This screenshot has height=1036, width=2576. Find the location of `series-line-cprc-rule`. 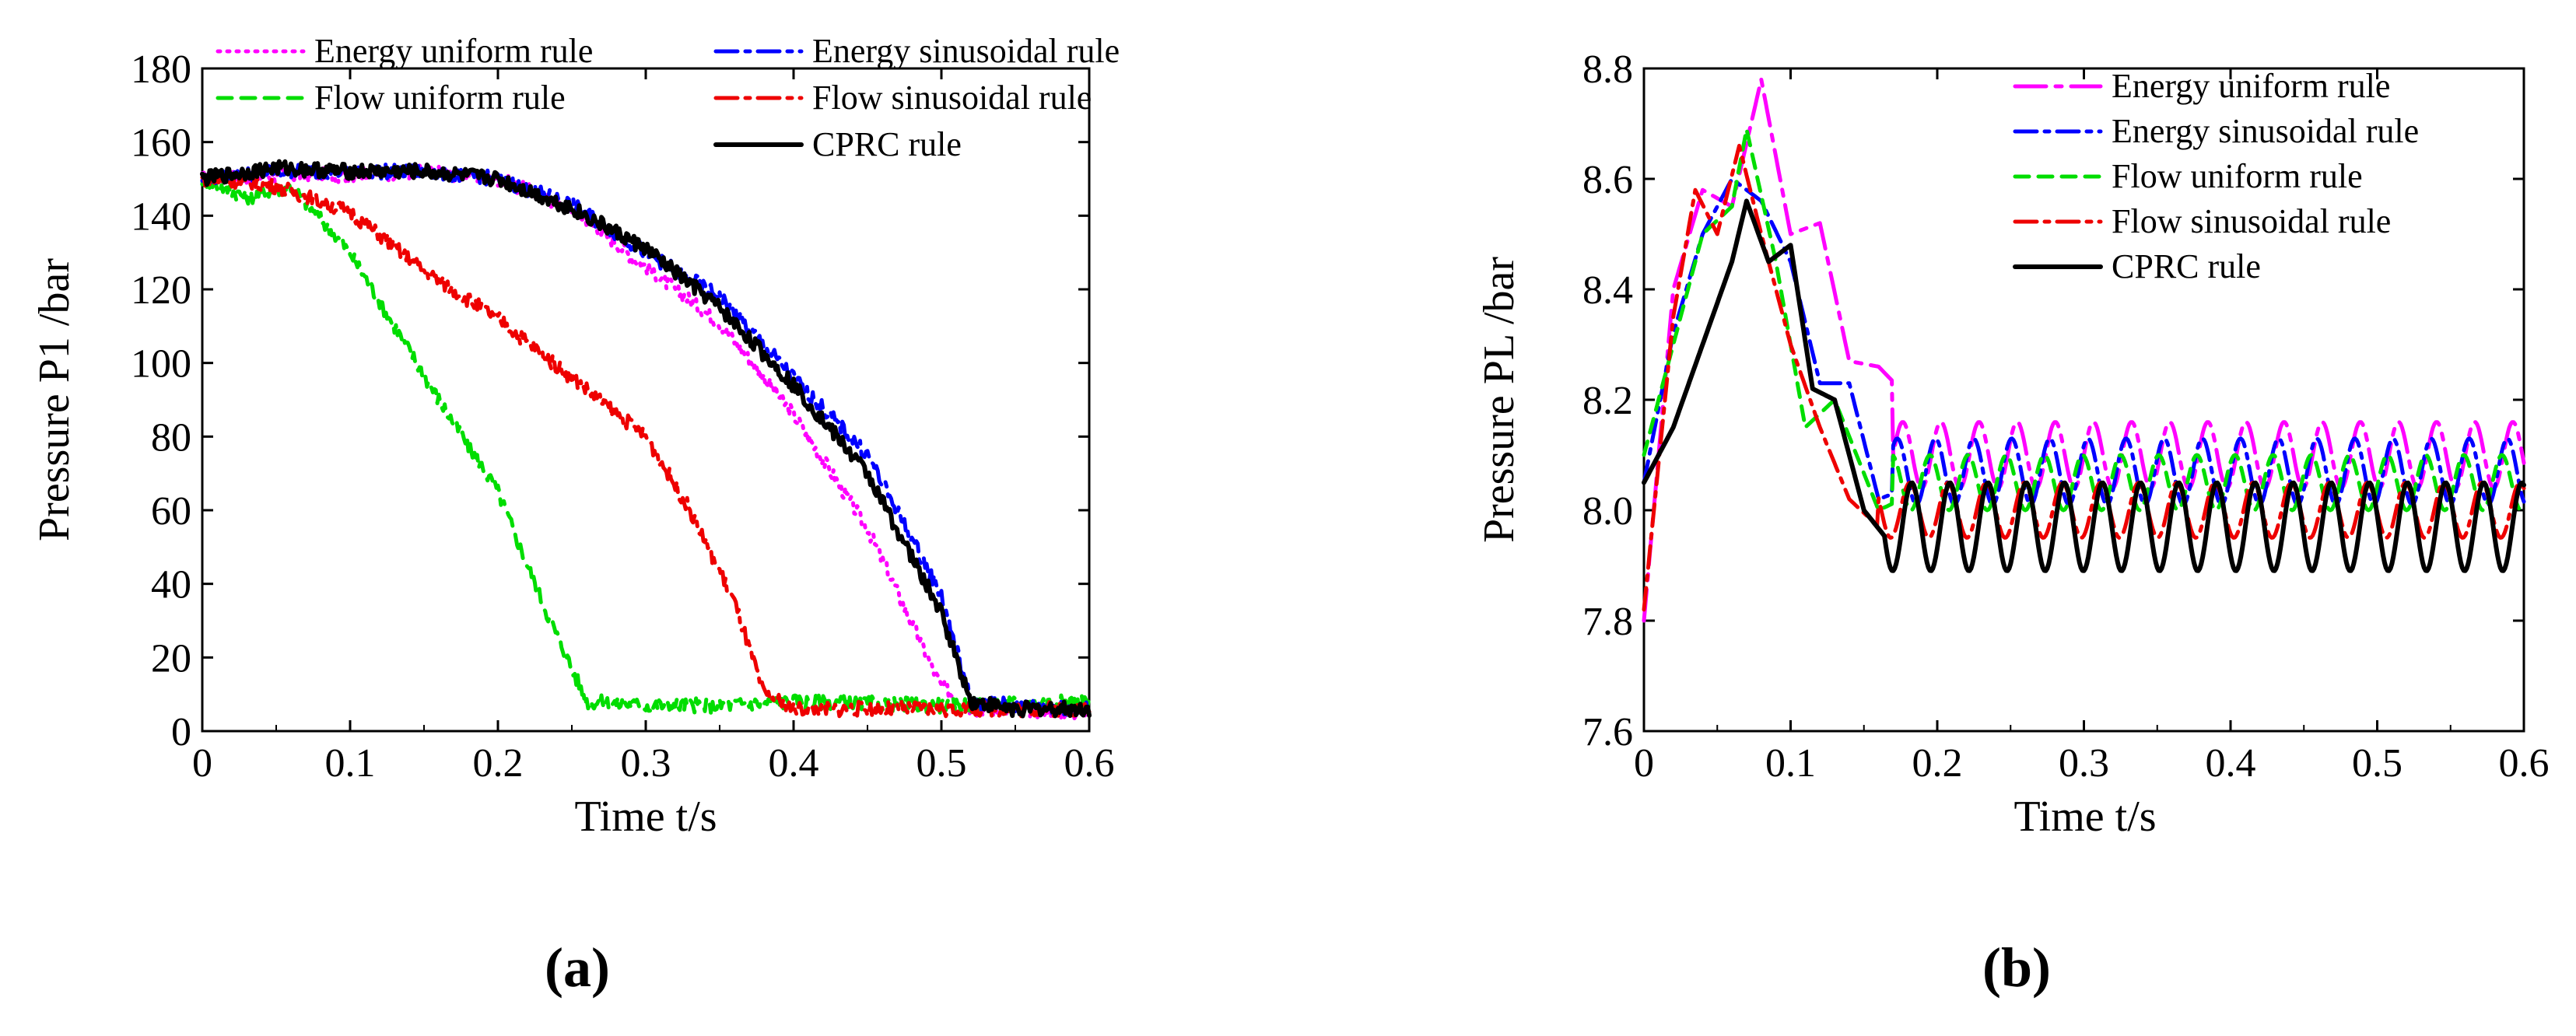

series-line-cprc-rule is located at coordinates (2084, 385).